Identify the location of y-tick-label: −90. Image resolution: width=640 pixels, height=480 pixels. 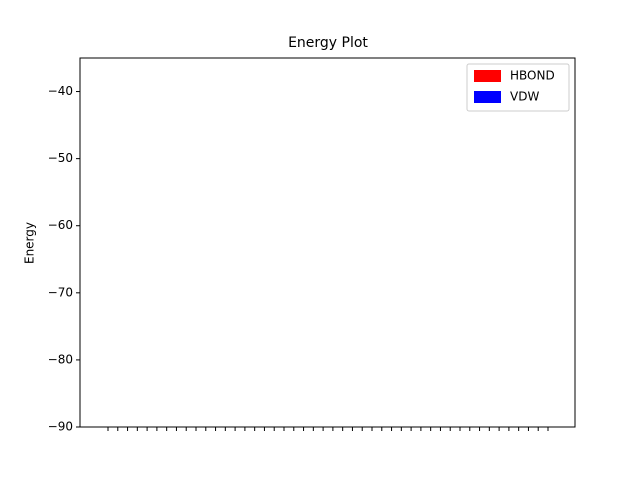
(60, 427).